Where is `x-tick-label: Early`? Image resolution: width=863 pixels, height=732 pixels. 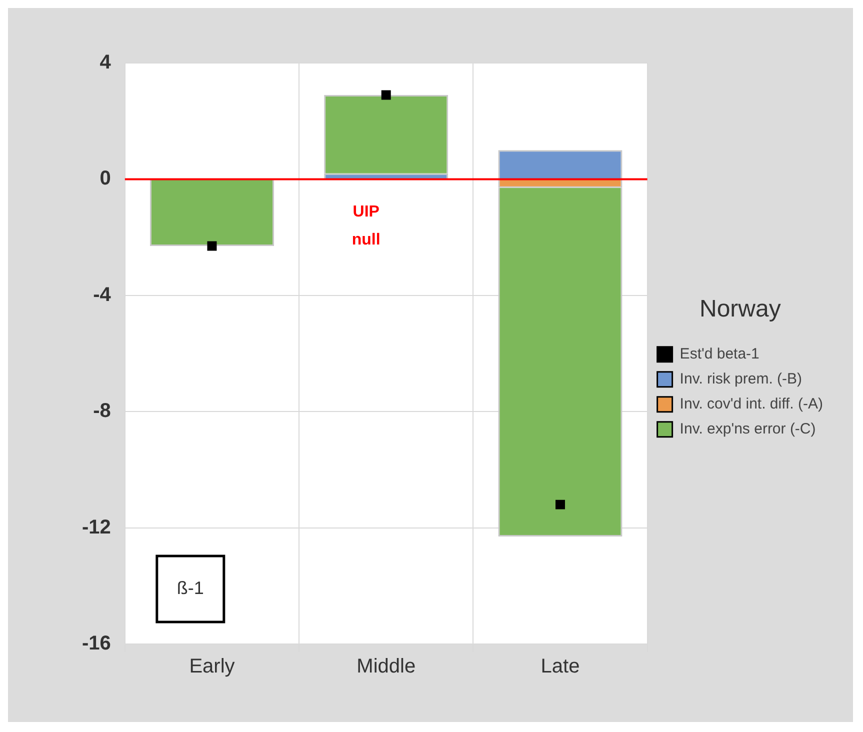
x-tick-label: Early is located at coordinates (212, 667).